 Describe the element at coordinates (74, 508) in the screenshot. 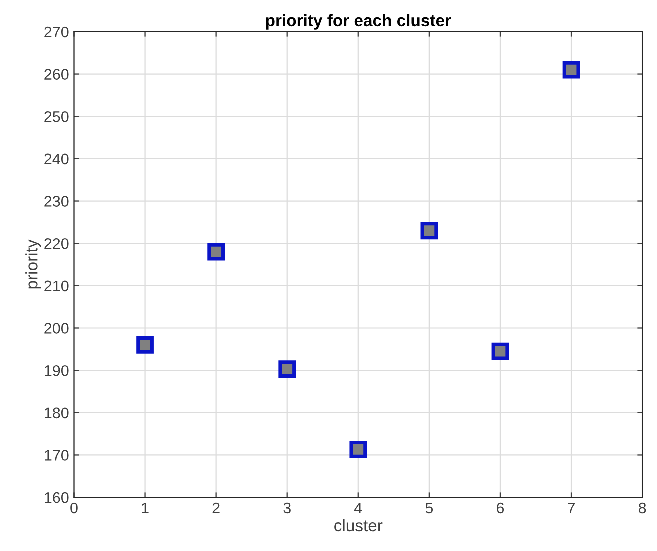

I see `x-tick-label: 0` at that location.